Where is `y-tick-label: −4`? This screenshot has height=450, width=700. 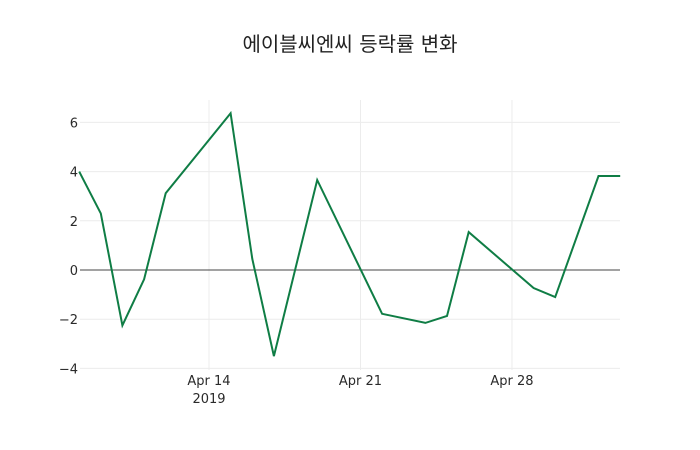
y-tick-label: −4 is located at coordinates (68, 369).